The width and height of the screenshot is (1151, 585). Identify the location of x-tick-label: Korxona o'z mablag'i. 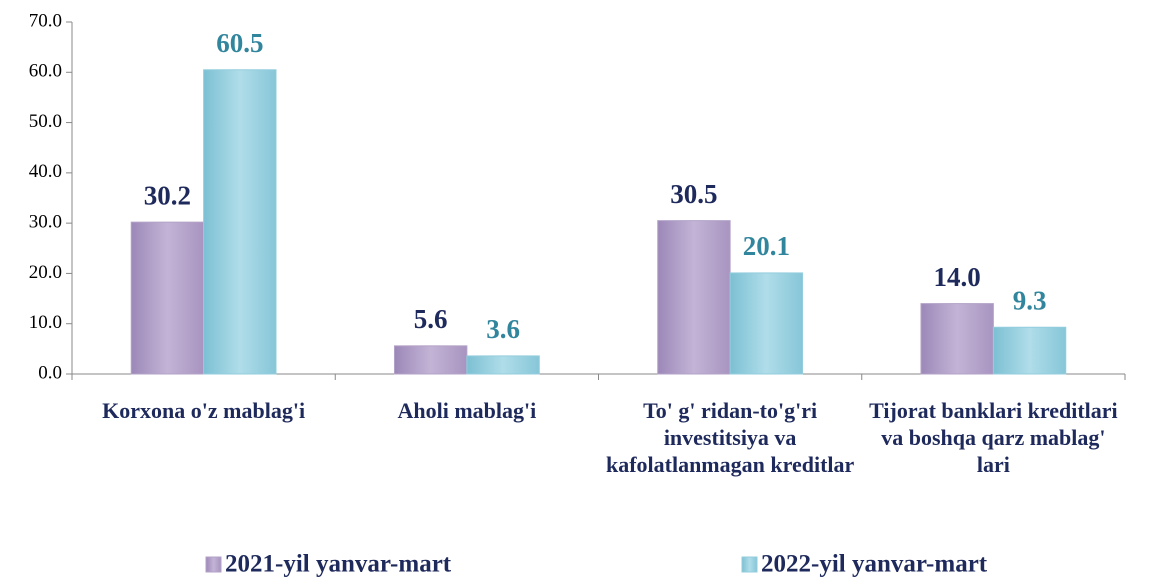
(204, 410).